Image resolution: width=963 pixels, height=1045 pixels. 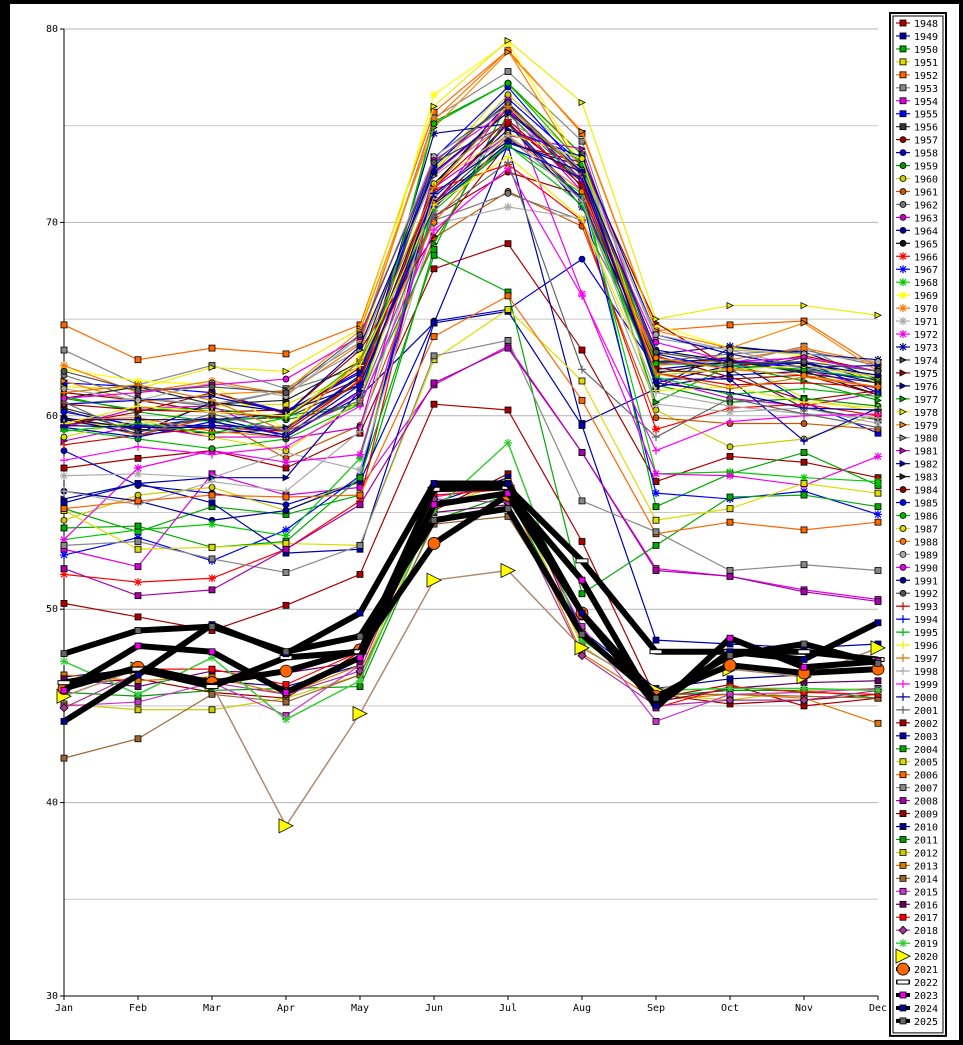 What do you see at coordinates (926, 387) in the screenshot?
I see `legend-label: 1976` at bounding box center [926, 387].